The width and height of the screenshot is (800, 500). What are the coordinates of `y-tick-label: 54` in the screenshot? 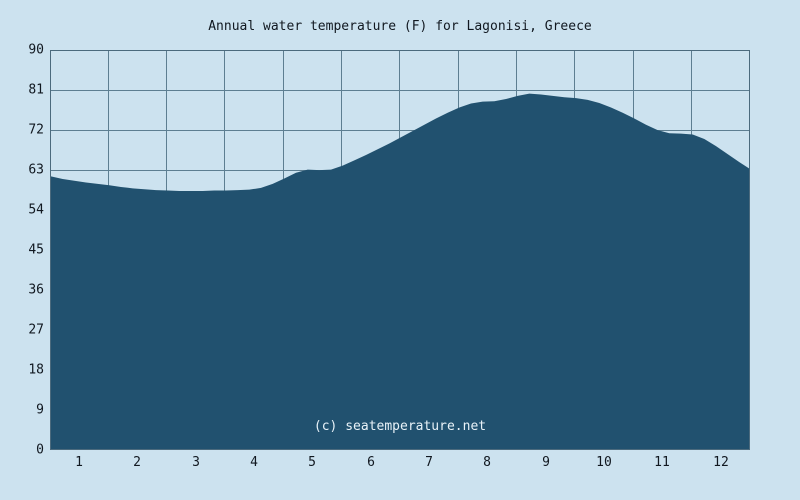 It's located at (36, 210).